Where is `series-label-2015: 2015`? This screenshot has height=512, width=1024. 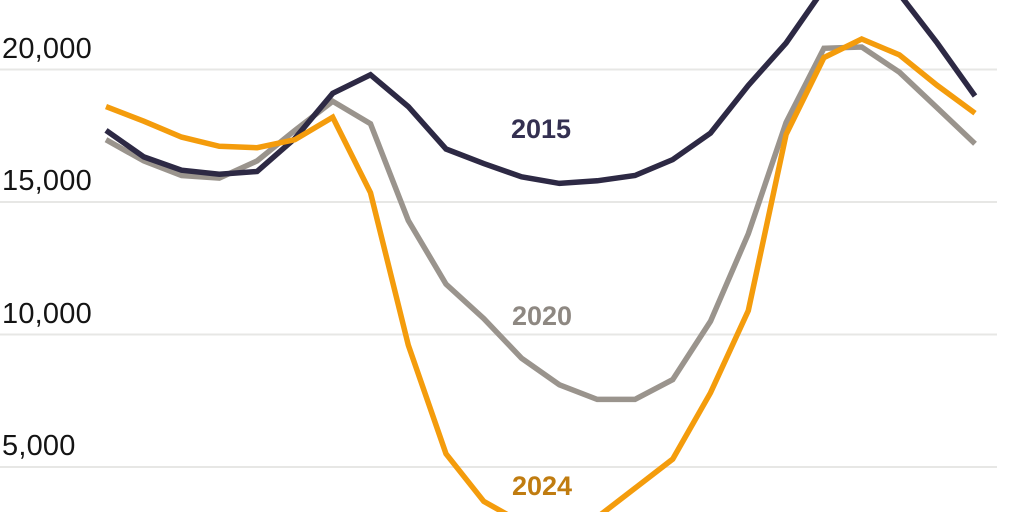 series-label-2015: 2015 is located at coordinates (541, 129).